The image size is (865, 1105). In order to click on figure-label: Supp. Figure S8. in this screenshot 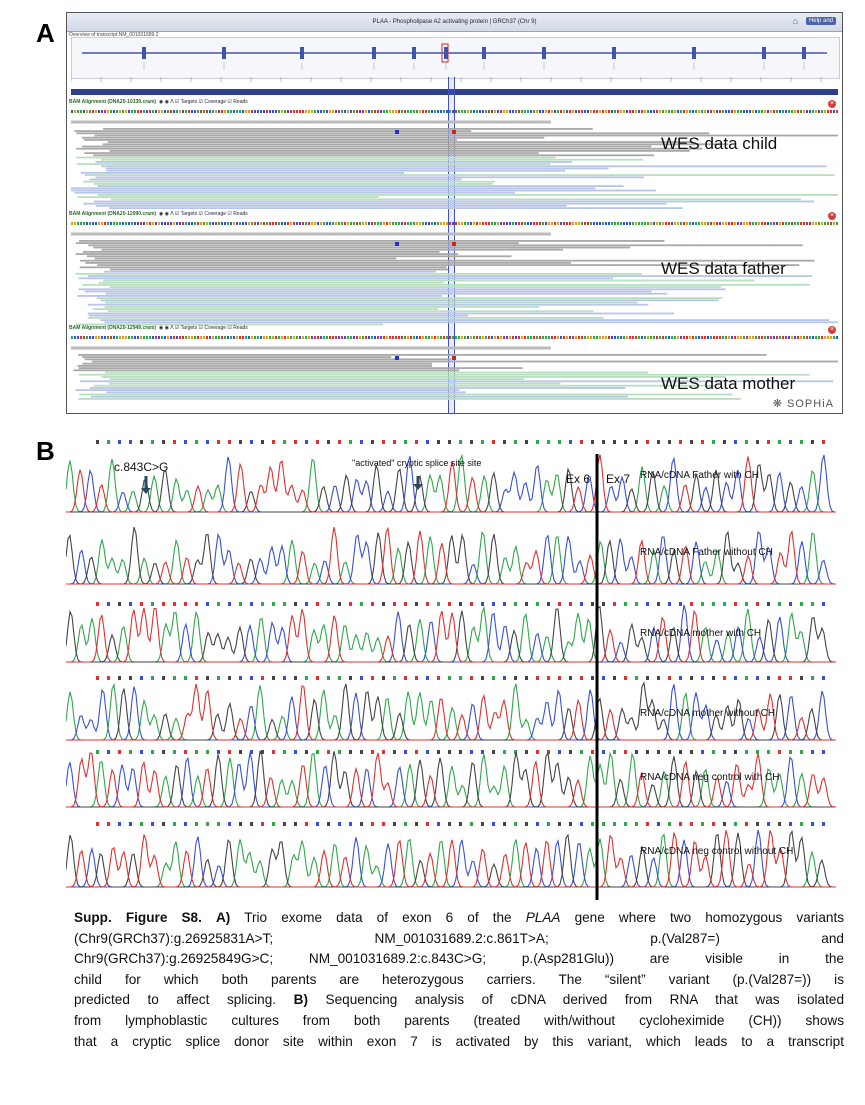, I will do `click(138, 917)`.